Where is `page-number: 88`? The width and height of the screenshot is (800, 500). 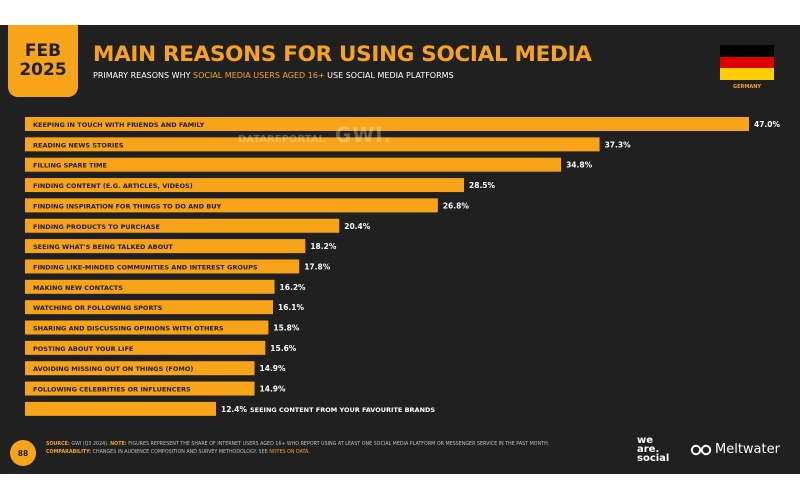
page-number: 88 is located at coordinates (23, 453).